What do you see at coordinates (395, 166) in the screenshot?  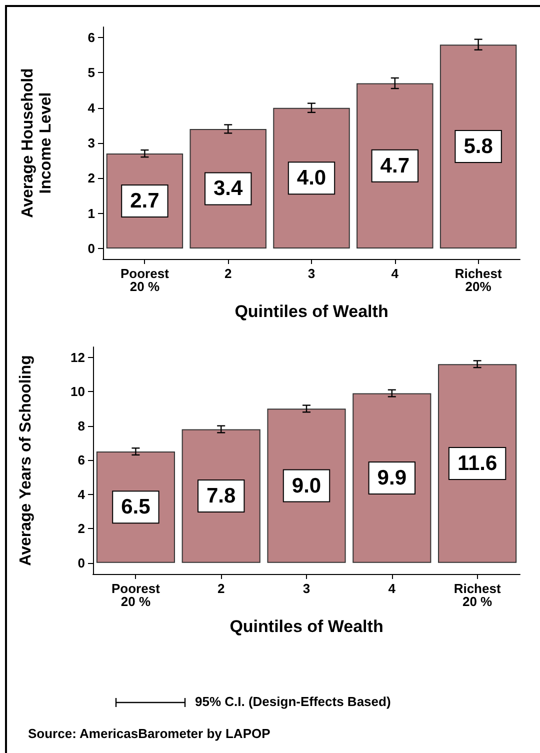 I see `data-label: 4.7` at bounding box center [395, 166].